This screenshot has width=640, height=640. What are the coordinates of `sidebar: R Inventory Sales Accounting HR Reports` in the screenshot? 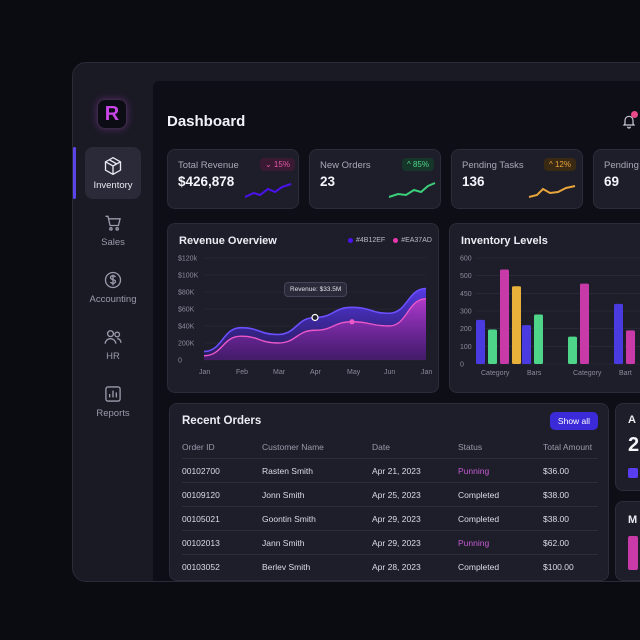 It's located at (113, 322).